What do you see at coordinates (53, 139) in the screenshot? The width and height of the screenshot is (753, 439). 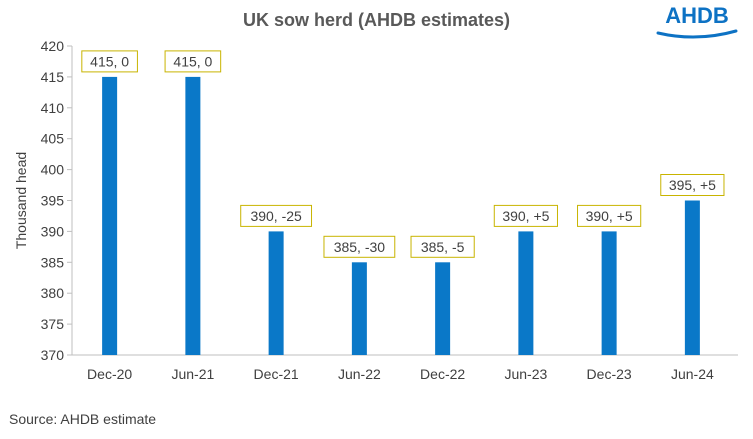 I see `y-tick-label: 405` at bounding box center [53, 139].